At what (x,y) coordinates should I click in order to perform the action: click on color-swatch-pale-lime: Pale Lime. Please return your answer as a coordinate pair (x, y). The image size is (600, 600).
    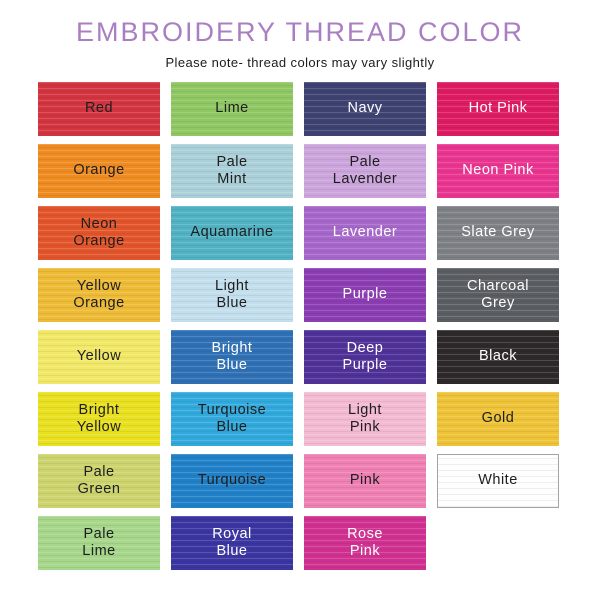
    Looking at the image, I should click on (99, 543).